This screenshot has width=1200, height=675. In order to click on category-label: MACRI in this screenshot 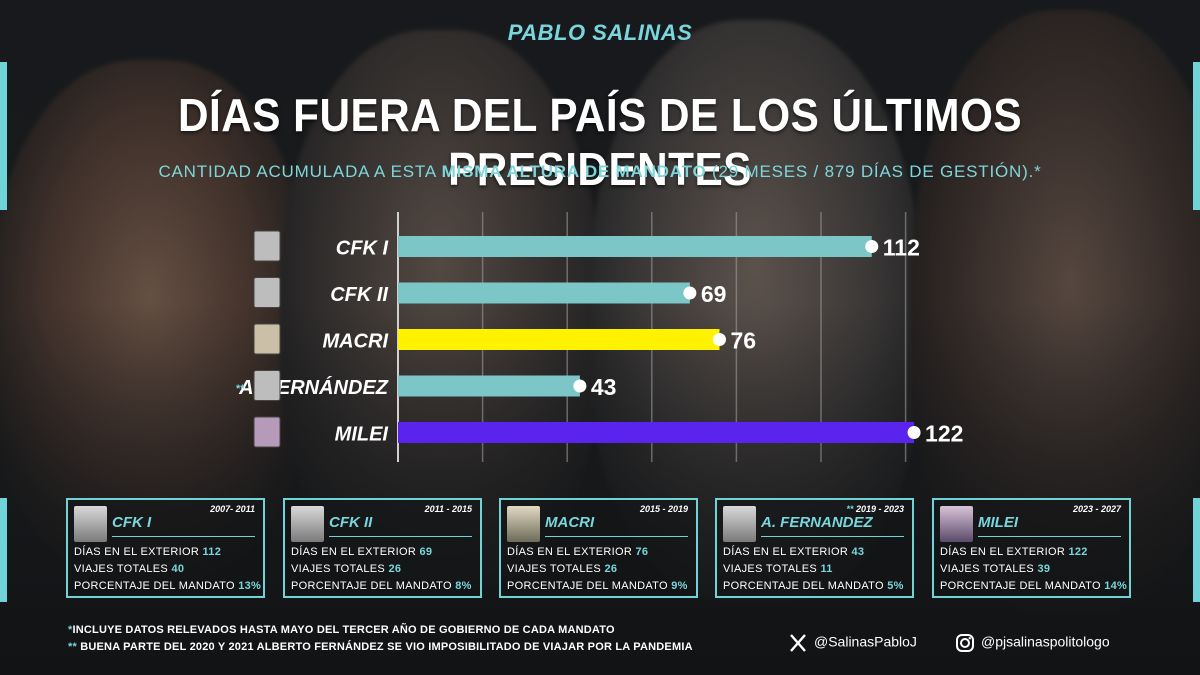, I will do `click(355, 342)`.